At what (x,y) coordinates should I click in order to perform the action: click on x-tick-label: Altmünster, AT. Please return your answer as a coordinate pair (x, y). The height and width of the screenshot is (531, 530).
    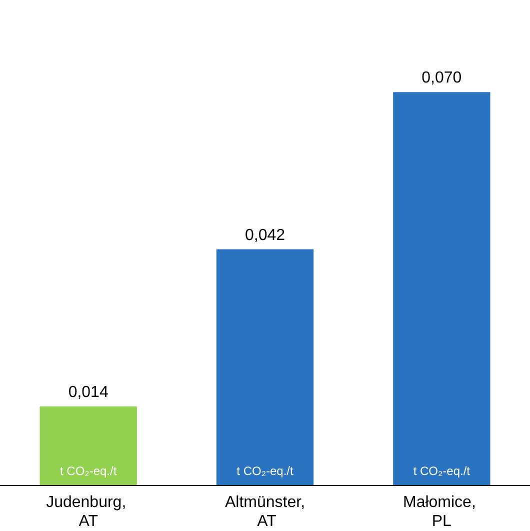
    Looking at the image, I should click on (265, 512).